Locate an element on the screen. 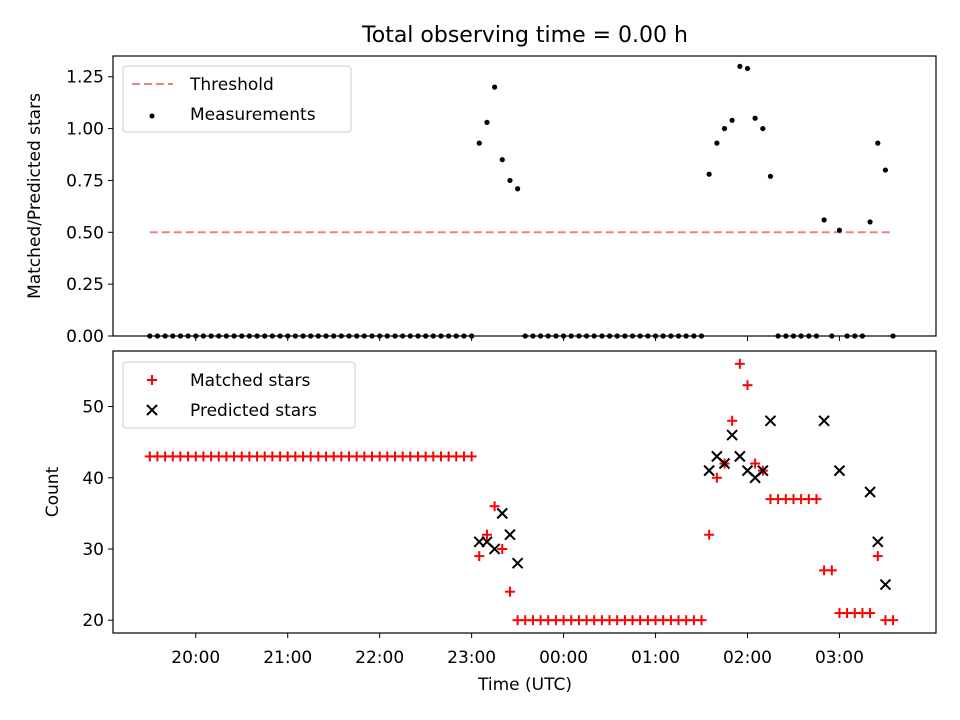  xtick-label: 23:00 is located at coordinates (471, 658).